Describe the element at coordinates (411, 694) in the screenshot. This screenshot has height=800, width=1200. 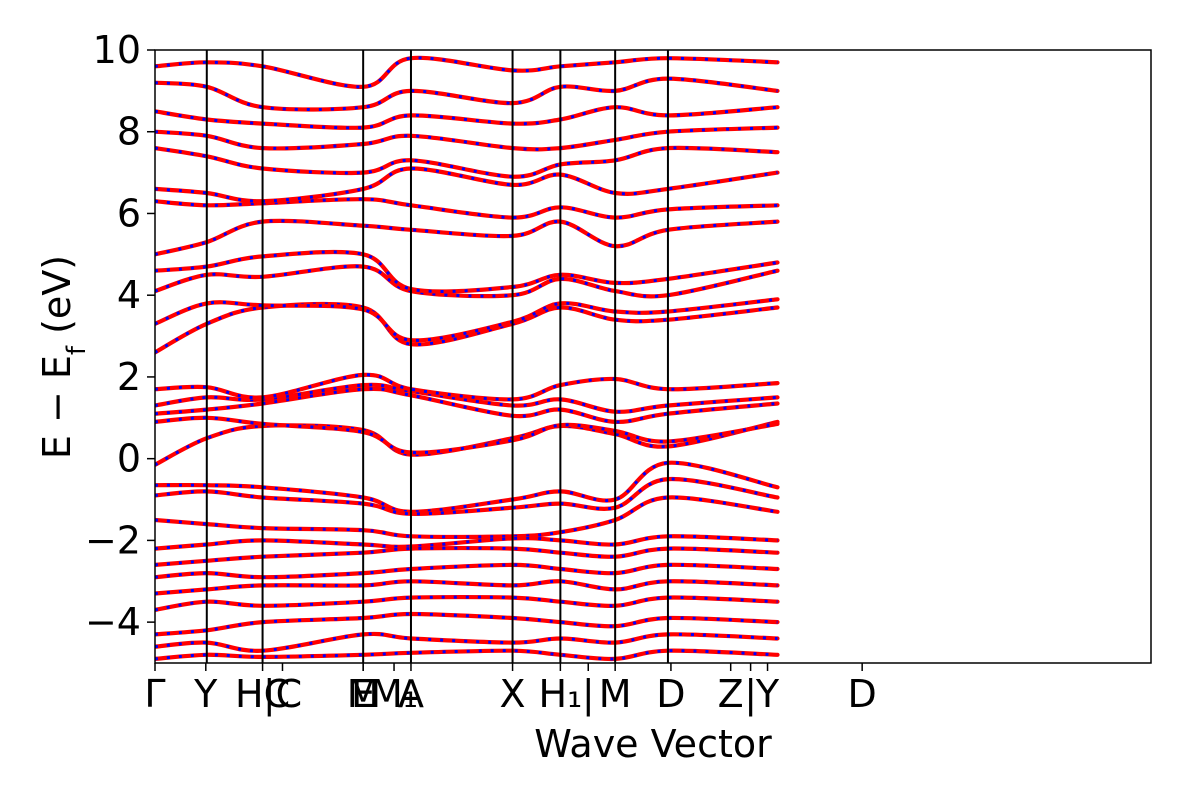
I see `x-tick-label-7: A` at that location.